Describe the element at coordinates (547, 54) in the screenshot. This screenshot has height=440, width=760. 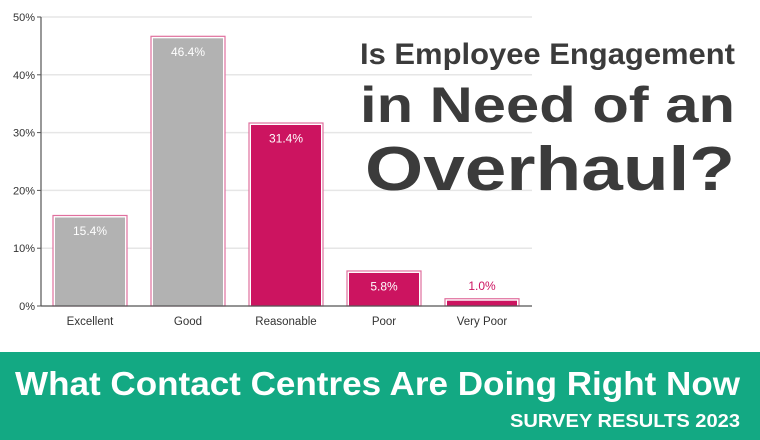
I see `headline-line-1: Is Employee Engagement` at that location.